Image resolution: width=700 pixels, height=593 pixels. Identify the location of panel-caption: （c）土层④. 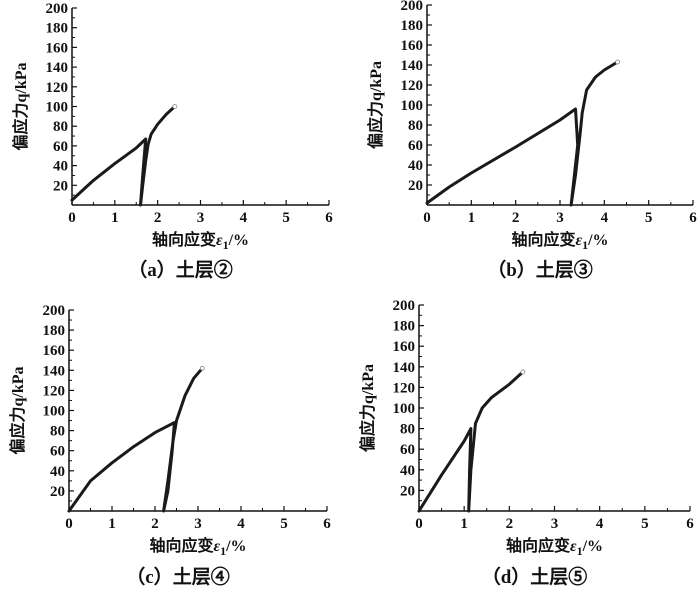
(177, 576).